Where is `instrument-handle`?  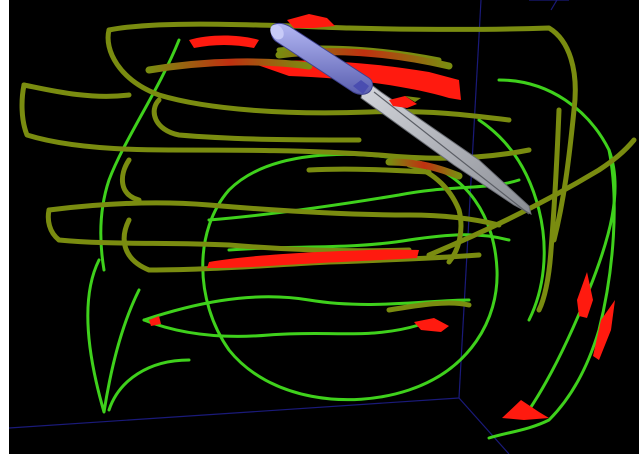
instrument-handle is located at coordinates (321, 58).